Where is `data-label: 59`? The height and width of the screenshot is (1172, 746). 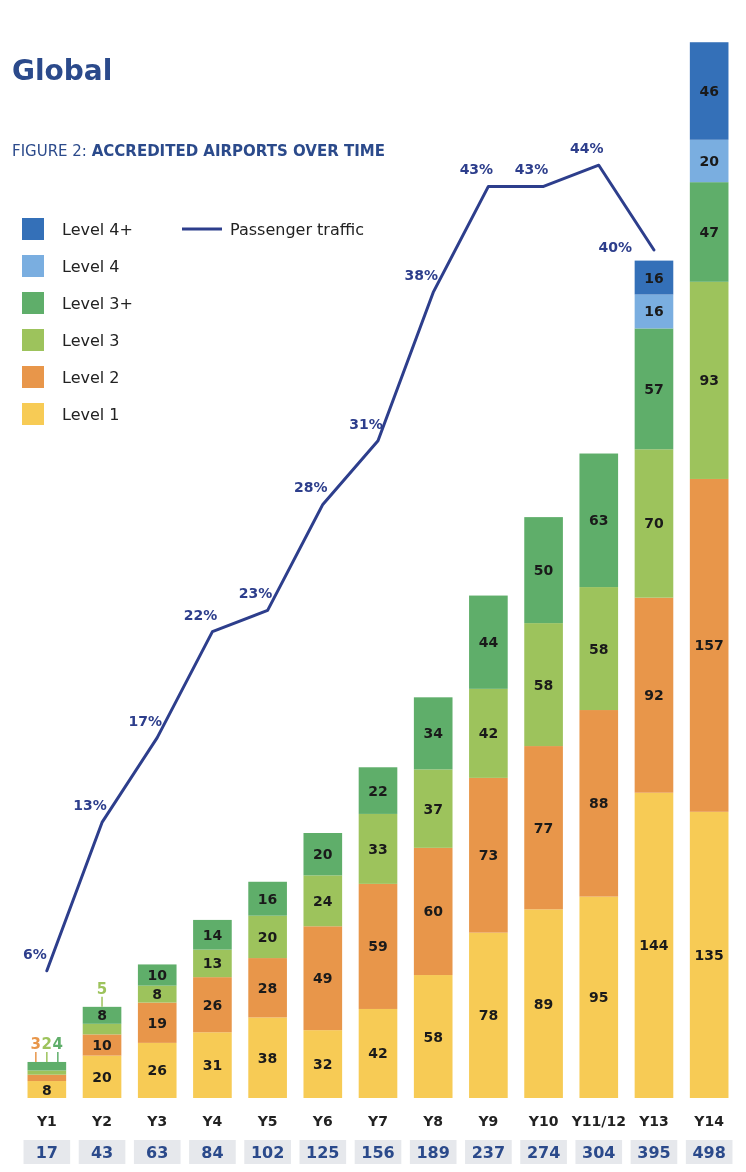
data-label: 59 is located at coordinates (378, 946).